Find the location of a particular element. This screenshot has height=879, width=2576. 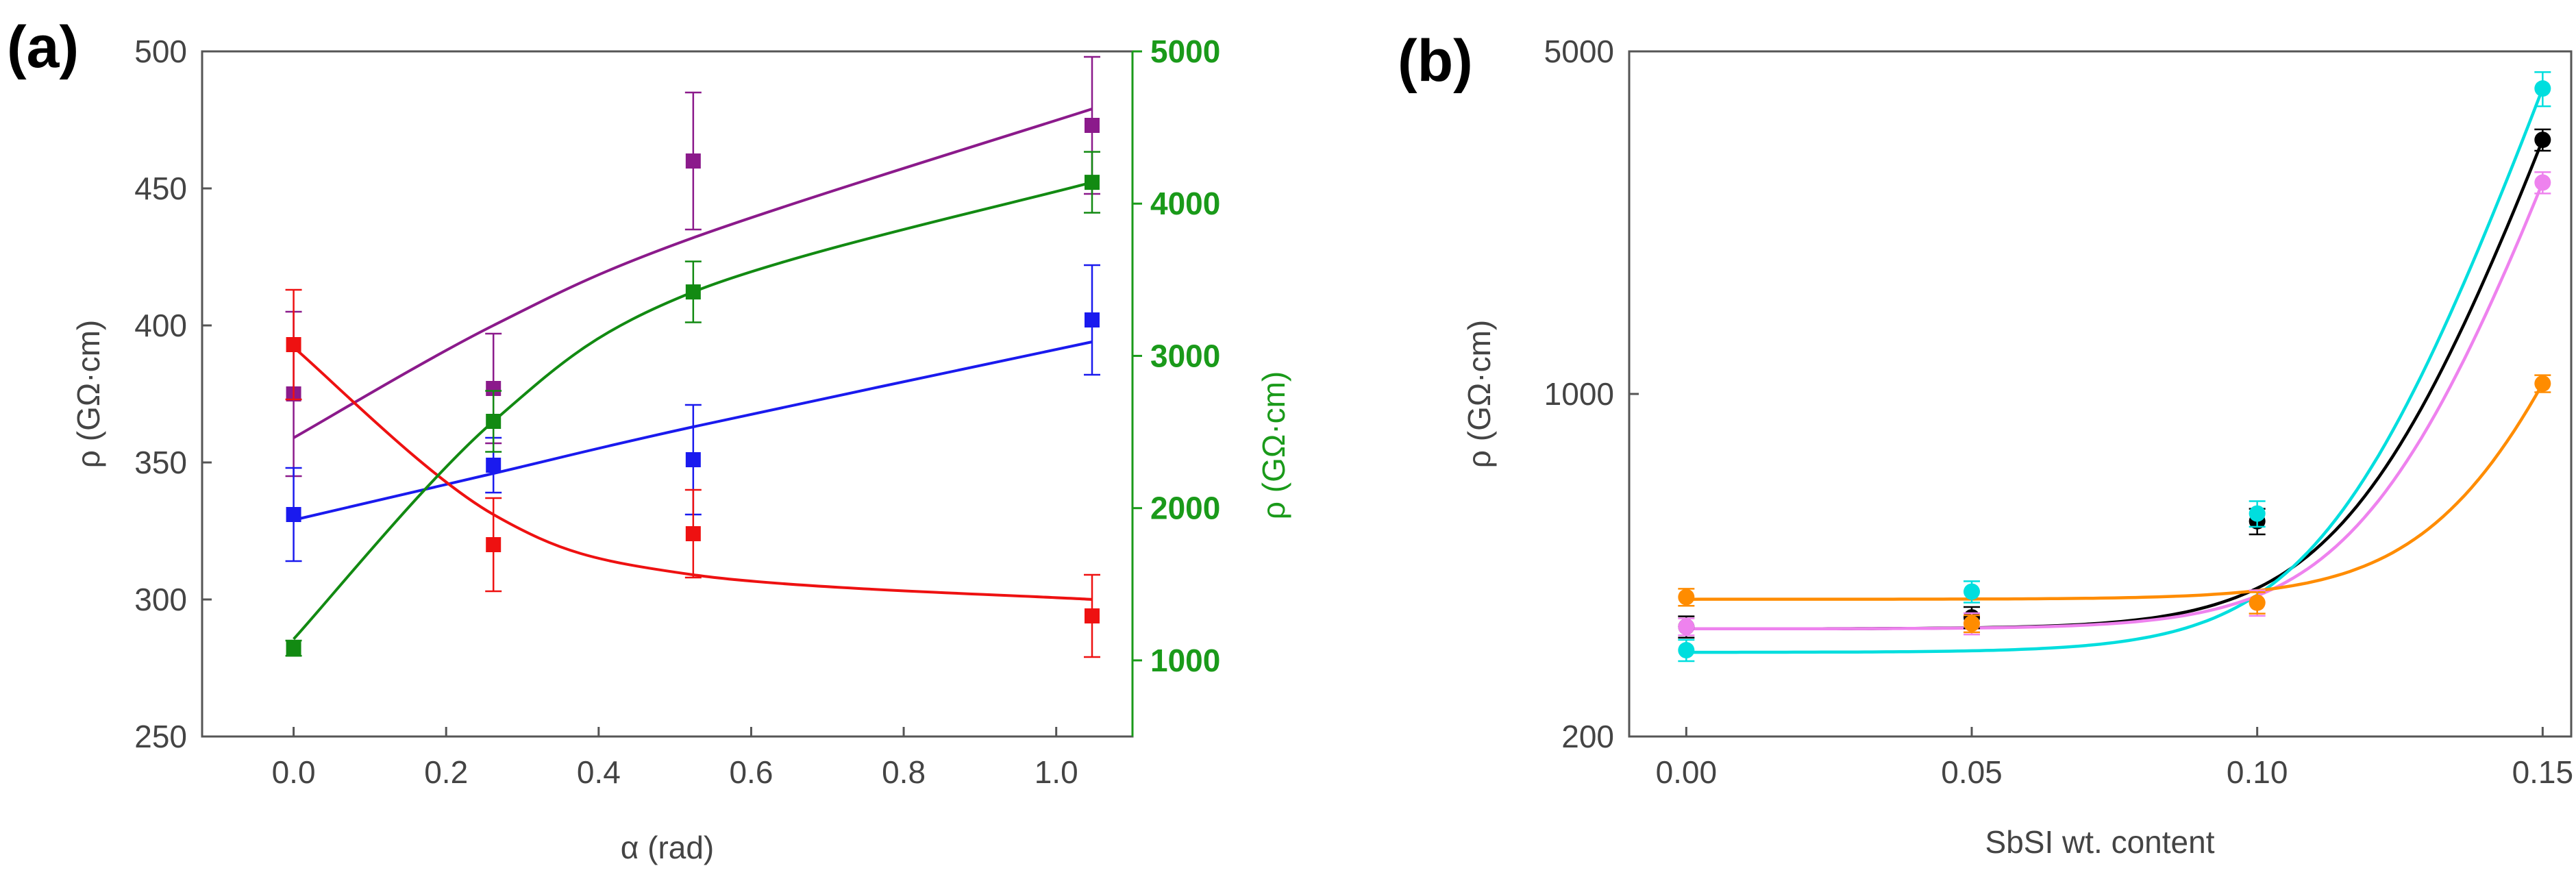

panel-b-fit-orange is located at coordinates (2115, 492).